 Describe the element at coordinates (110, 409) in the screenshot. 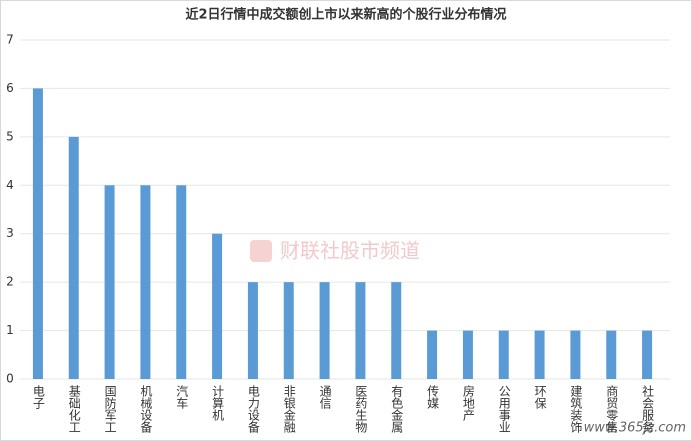

I see `x-tick-label: 国防军工` at that location.